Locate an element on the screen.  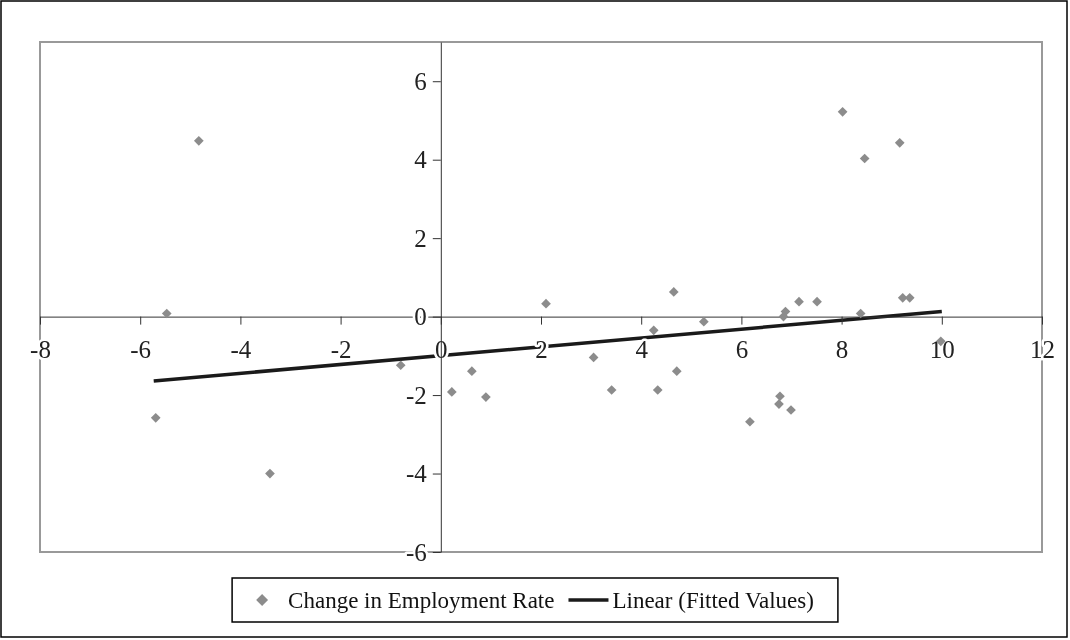
y-tick-label: -4 is located at coordinates (416, 474).